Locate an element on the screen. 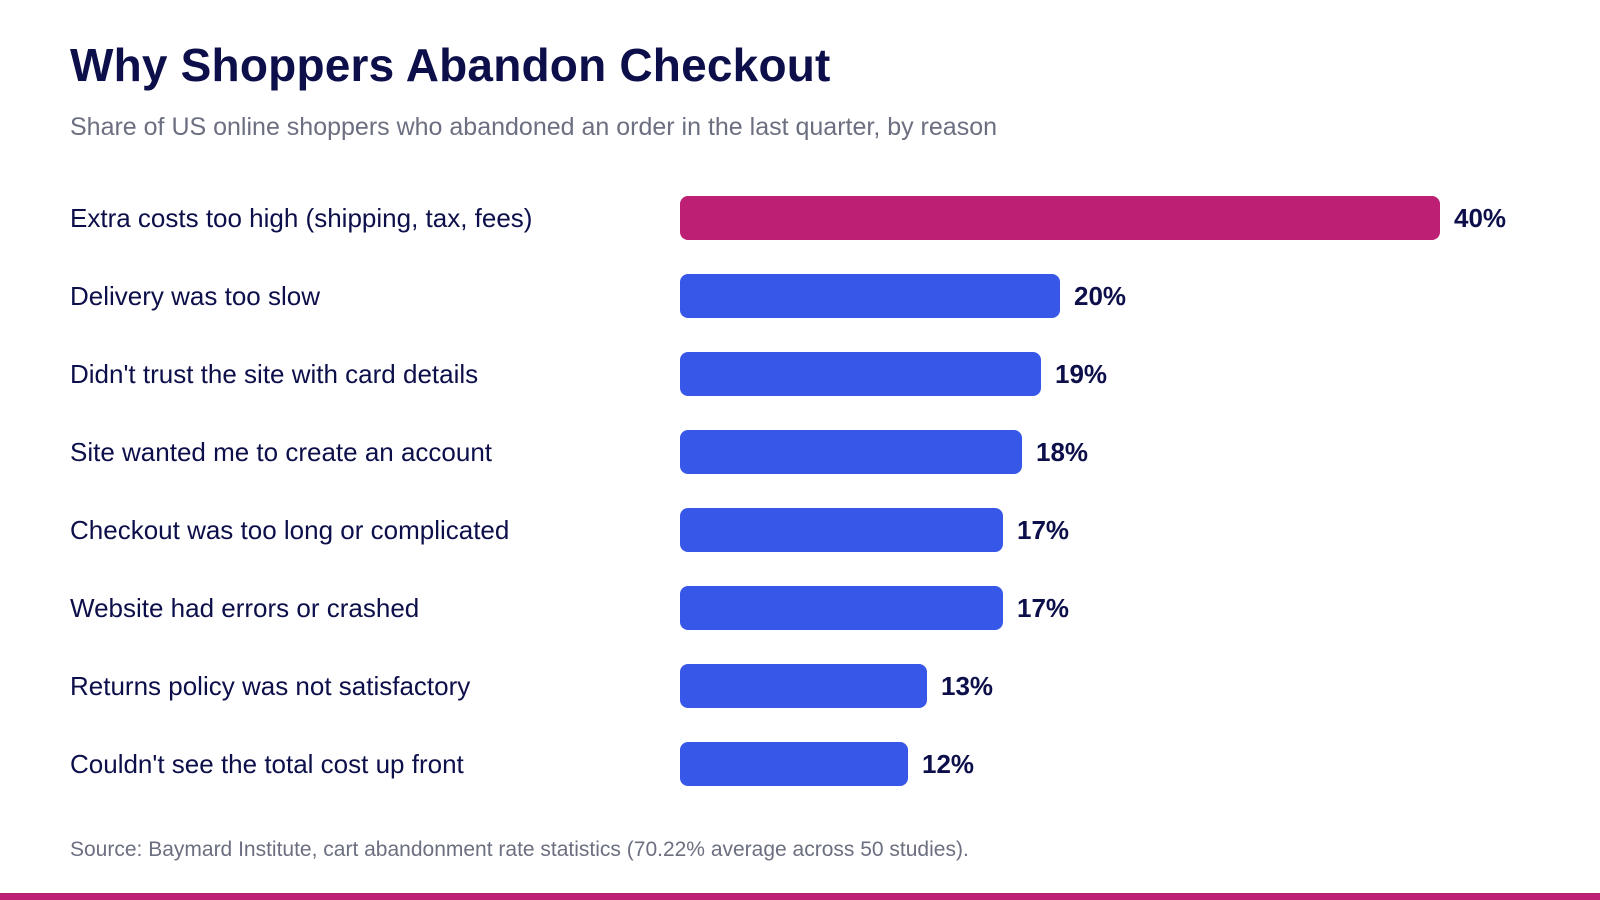 The width and height of the screenshot is (1600, 900). value-label: 19% is located at coordinates (1081, 374).